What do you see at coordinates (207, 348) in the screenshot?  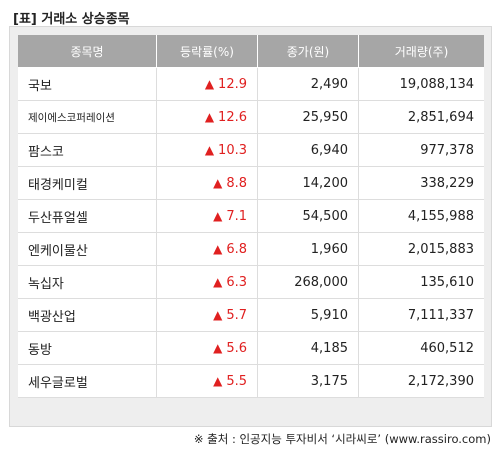 I see `change-rate: ▲ 5.6` at bounding box center [207, 348].